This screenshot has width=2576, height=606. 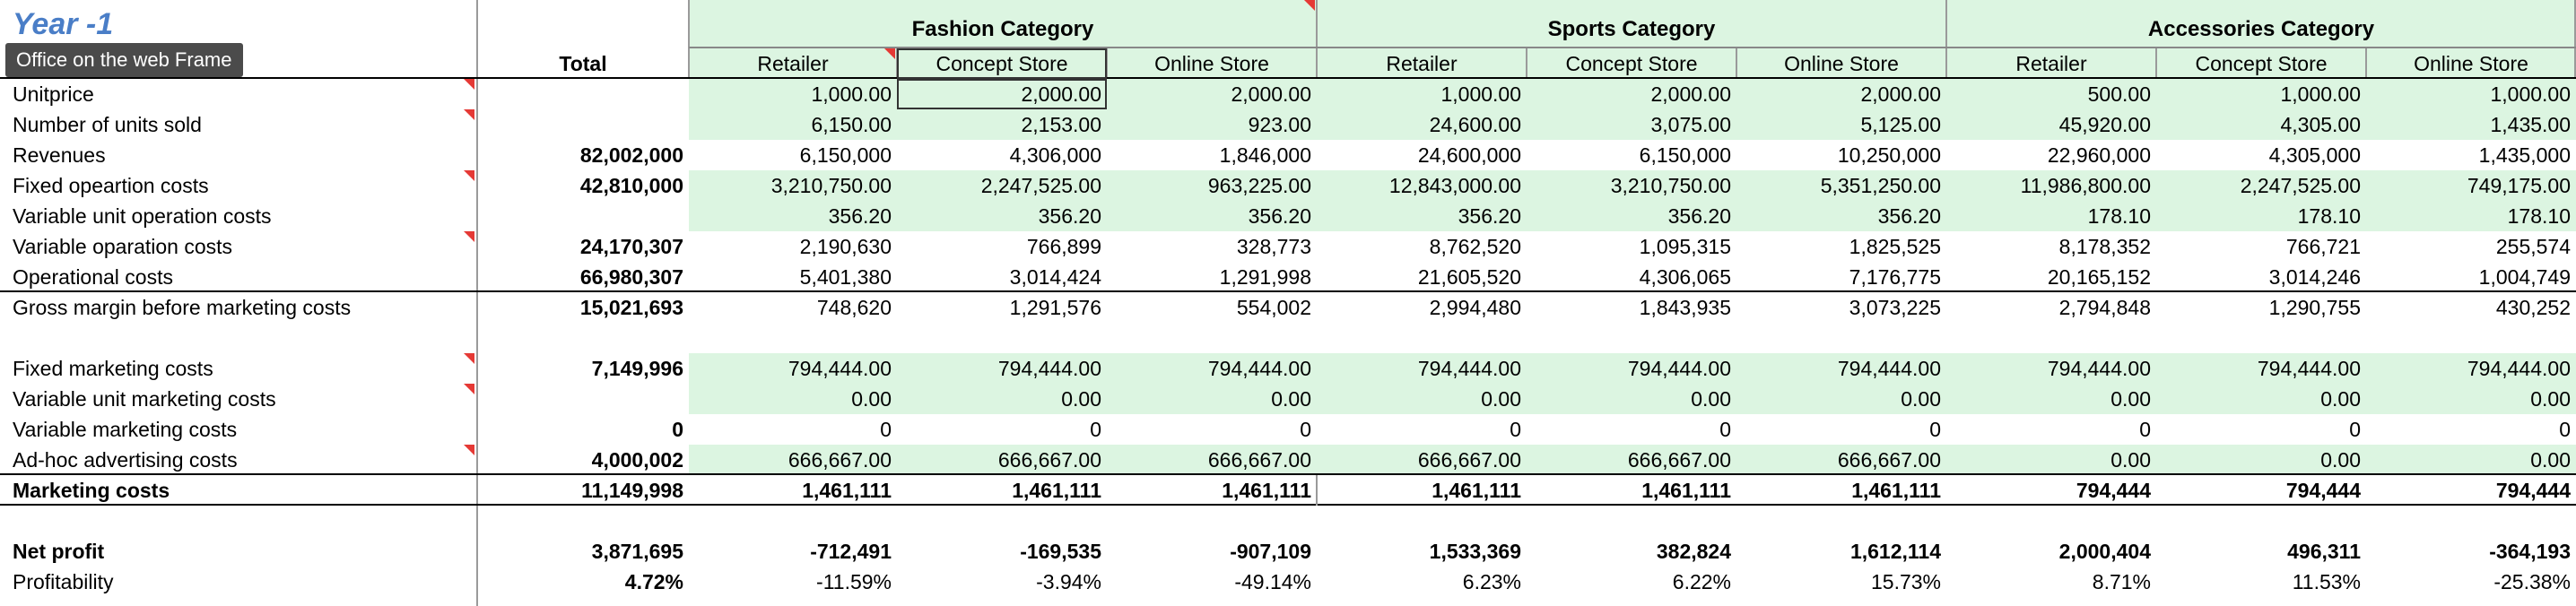 I want to click on value-cell: 5,351,250.00, so click(x=1841, y=185).